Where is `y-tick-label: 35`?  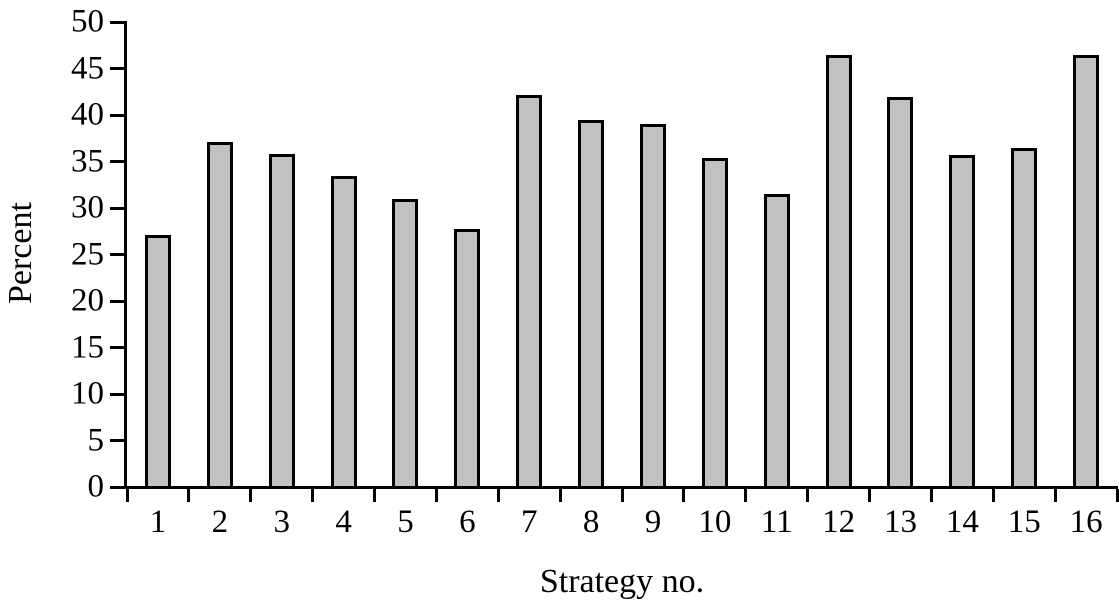
y-tick-label: 35 is located at coordinates (87, 161).